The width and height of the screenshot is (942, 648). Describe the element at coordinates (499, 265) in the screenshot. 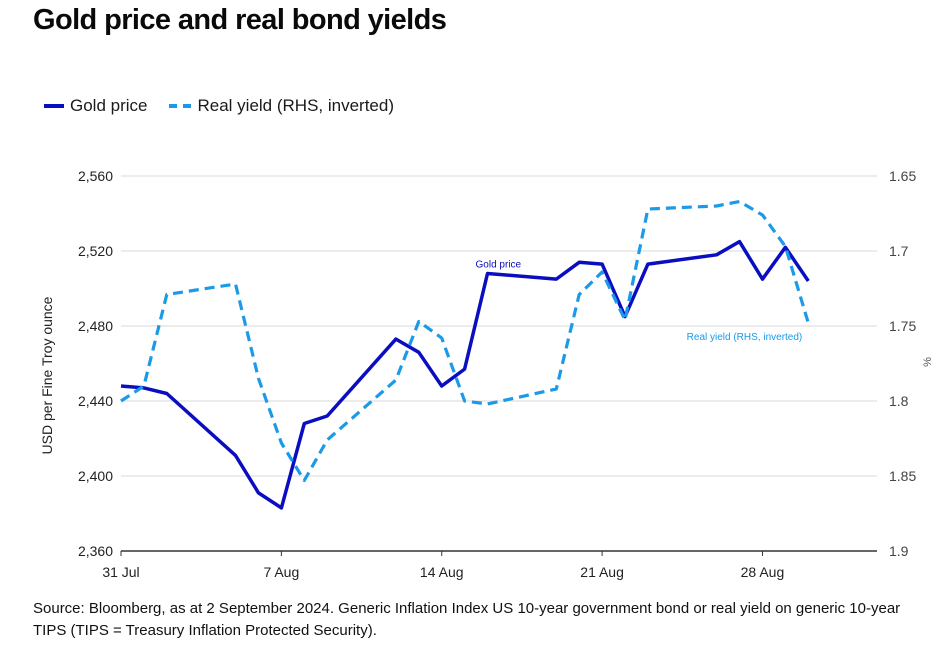

I see `annotation-gold: Gold price` at that location.